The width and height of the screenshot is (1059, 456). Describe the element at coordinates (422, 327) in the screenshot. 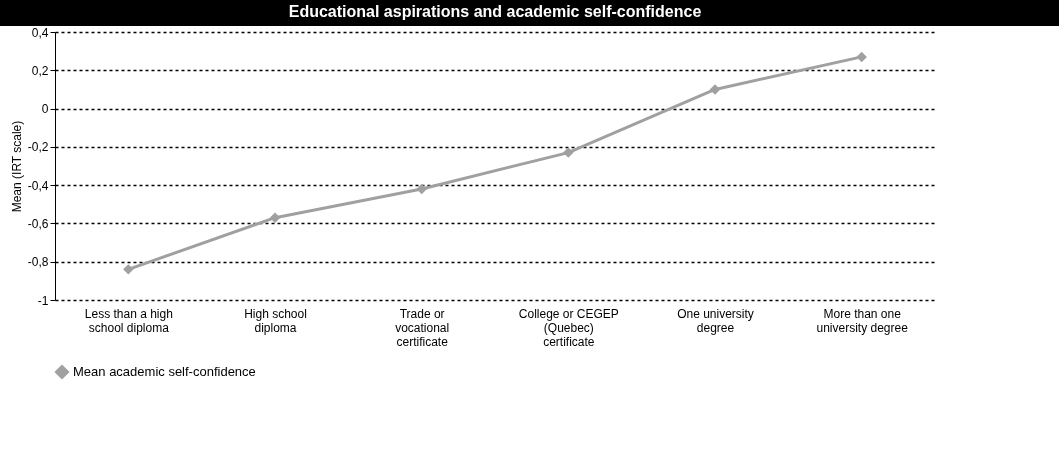

I see `x-tick-label: Trade or vocational certificate` at that location.